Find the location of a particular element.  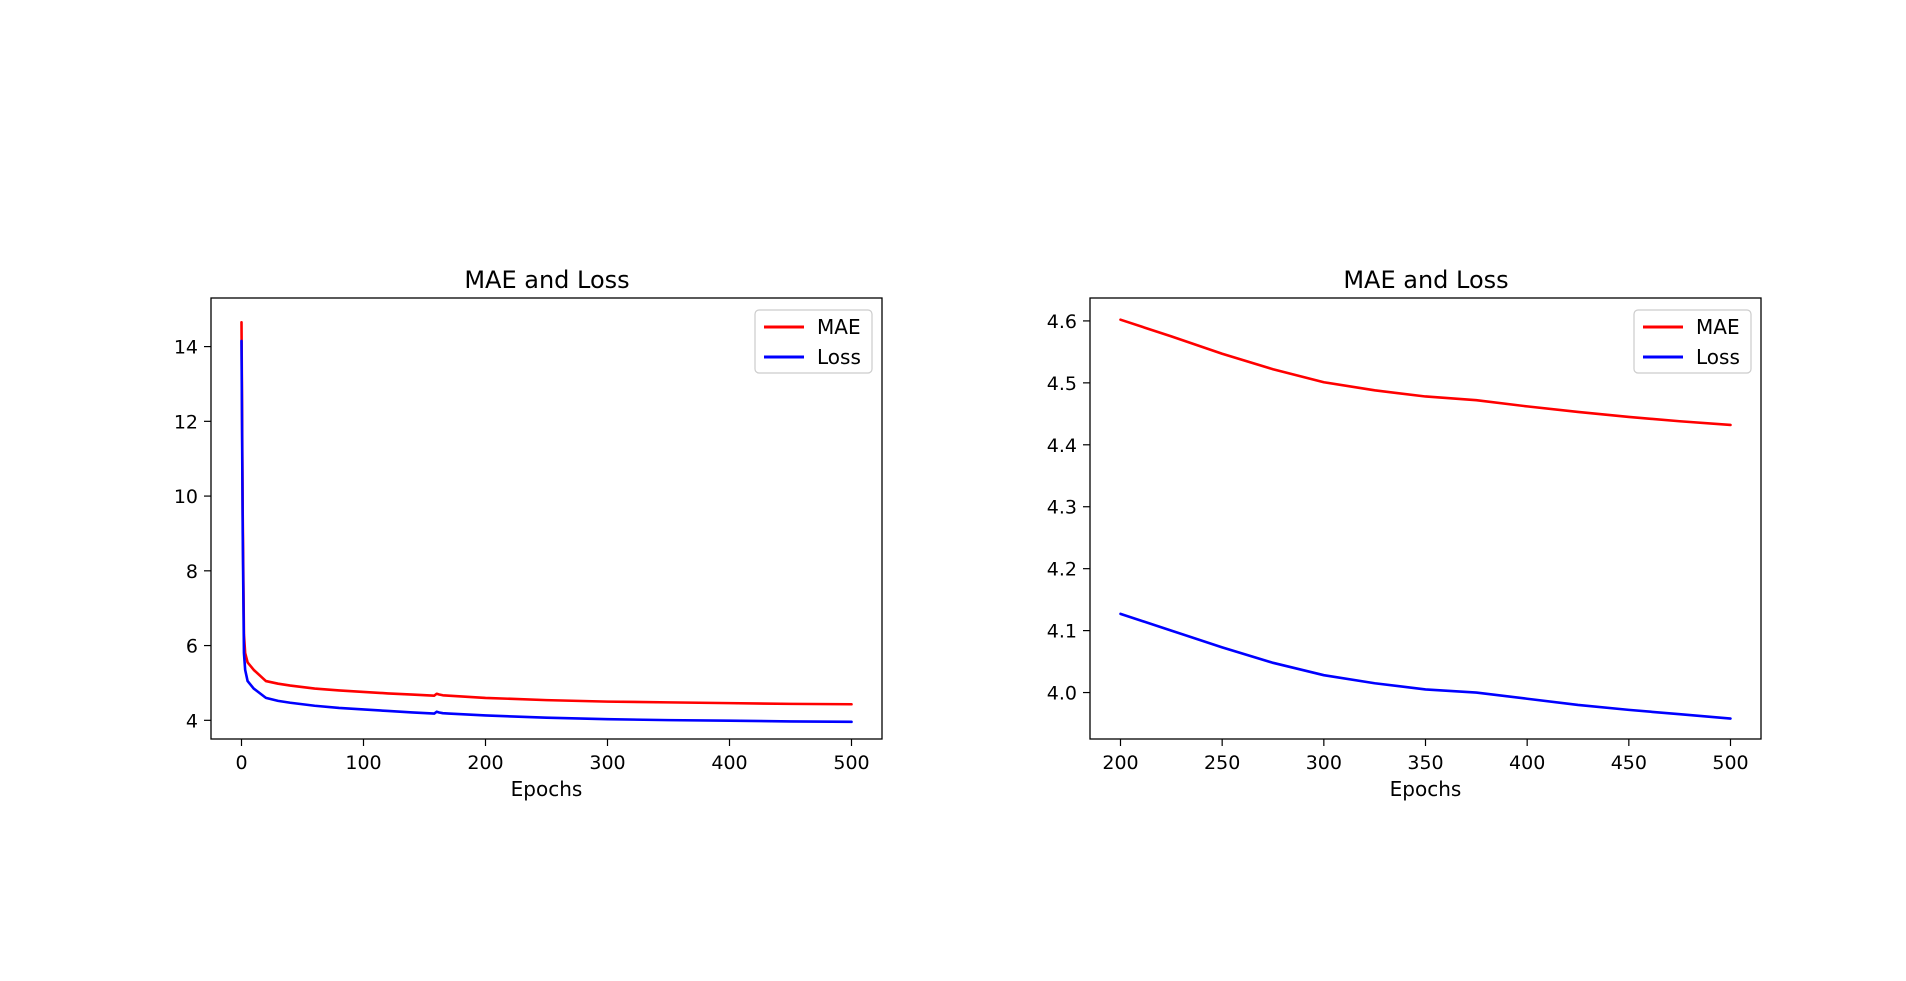

y-tick-label: 4.5 is located at coordinates (1062, 384).